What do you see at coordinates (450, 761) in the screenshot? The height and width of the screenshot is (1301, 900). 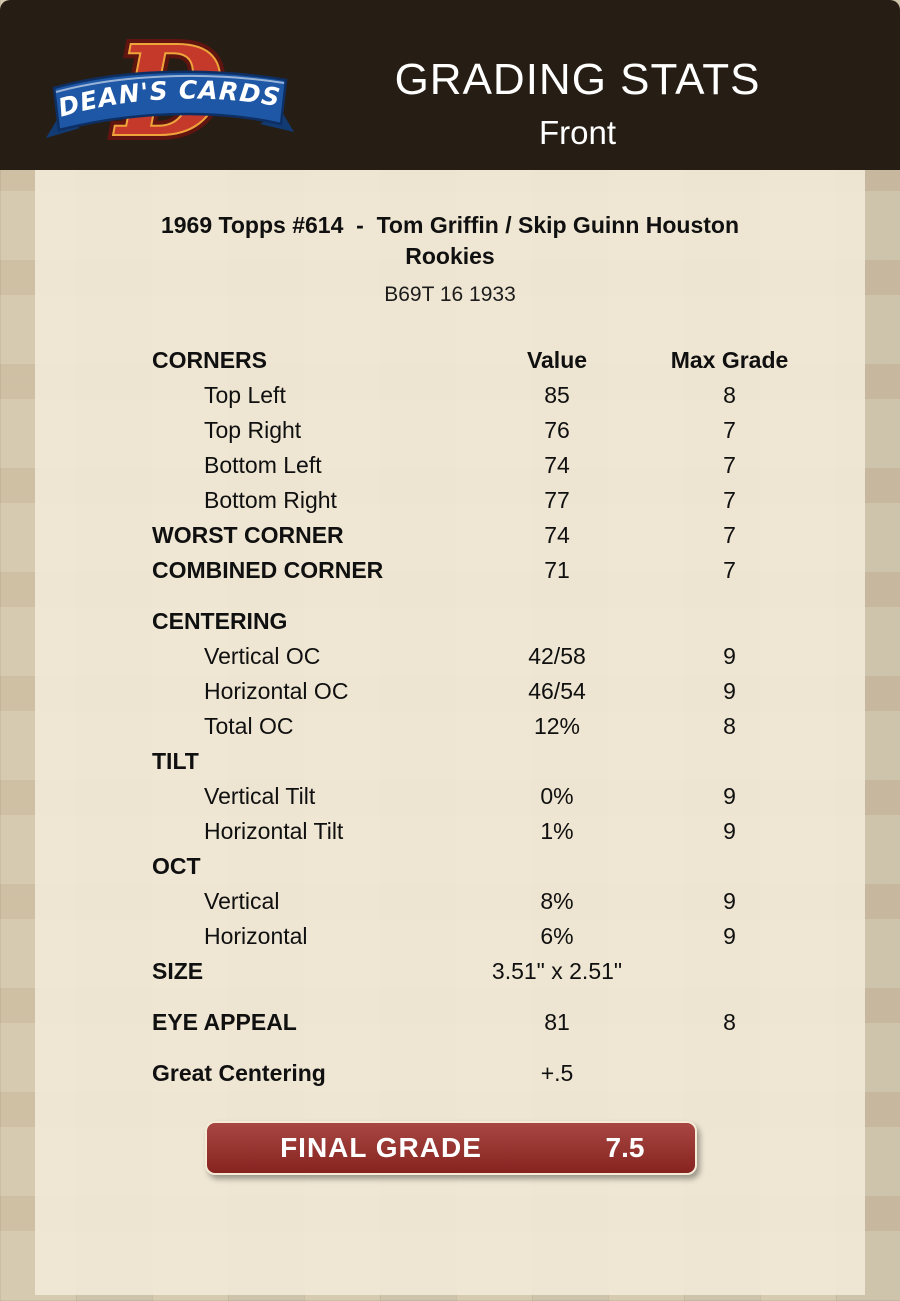 I see `row-tilt-header: TILT` at bounding box center [450, 761].